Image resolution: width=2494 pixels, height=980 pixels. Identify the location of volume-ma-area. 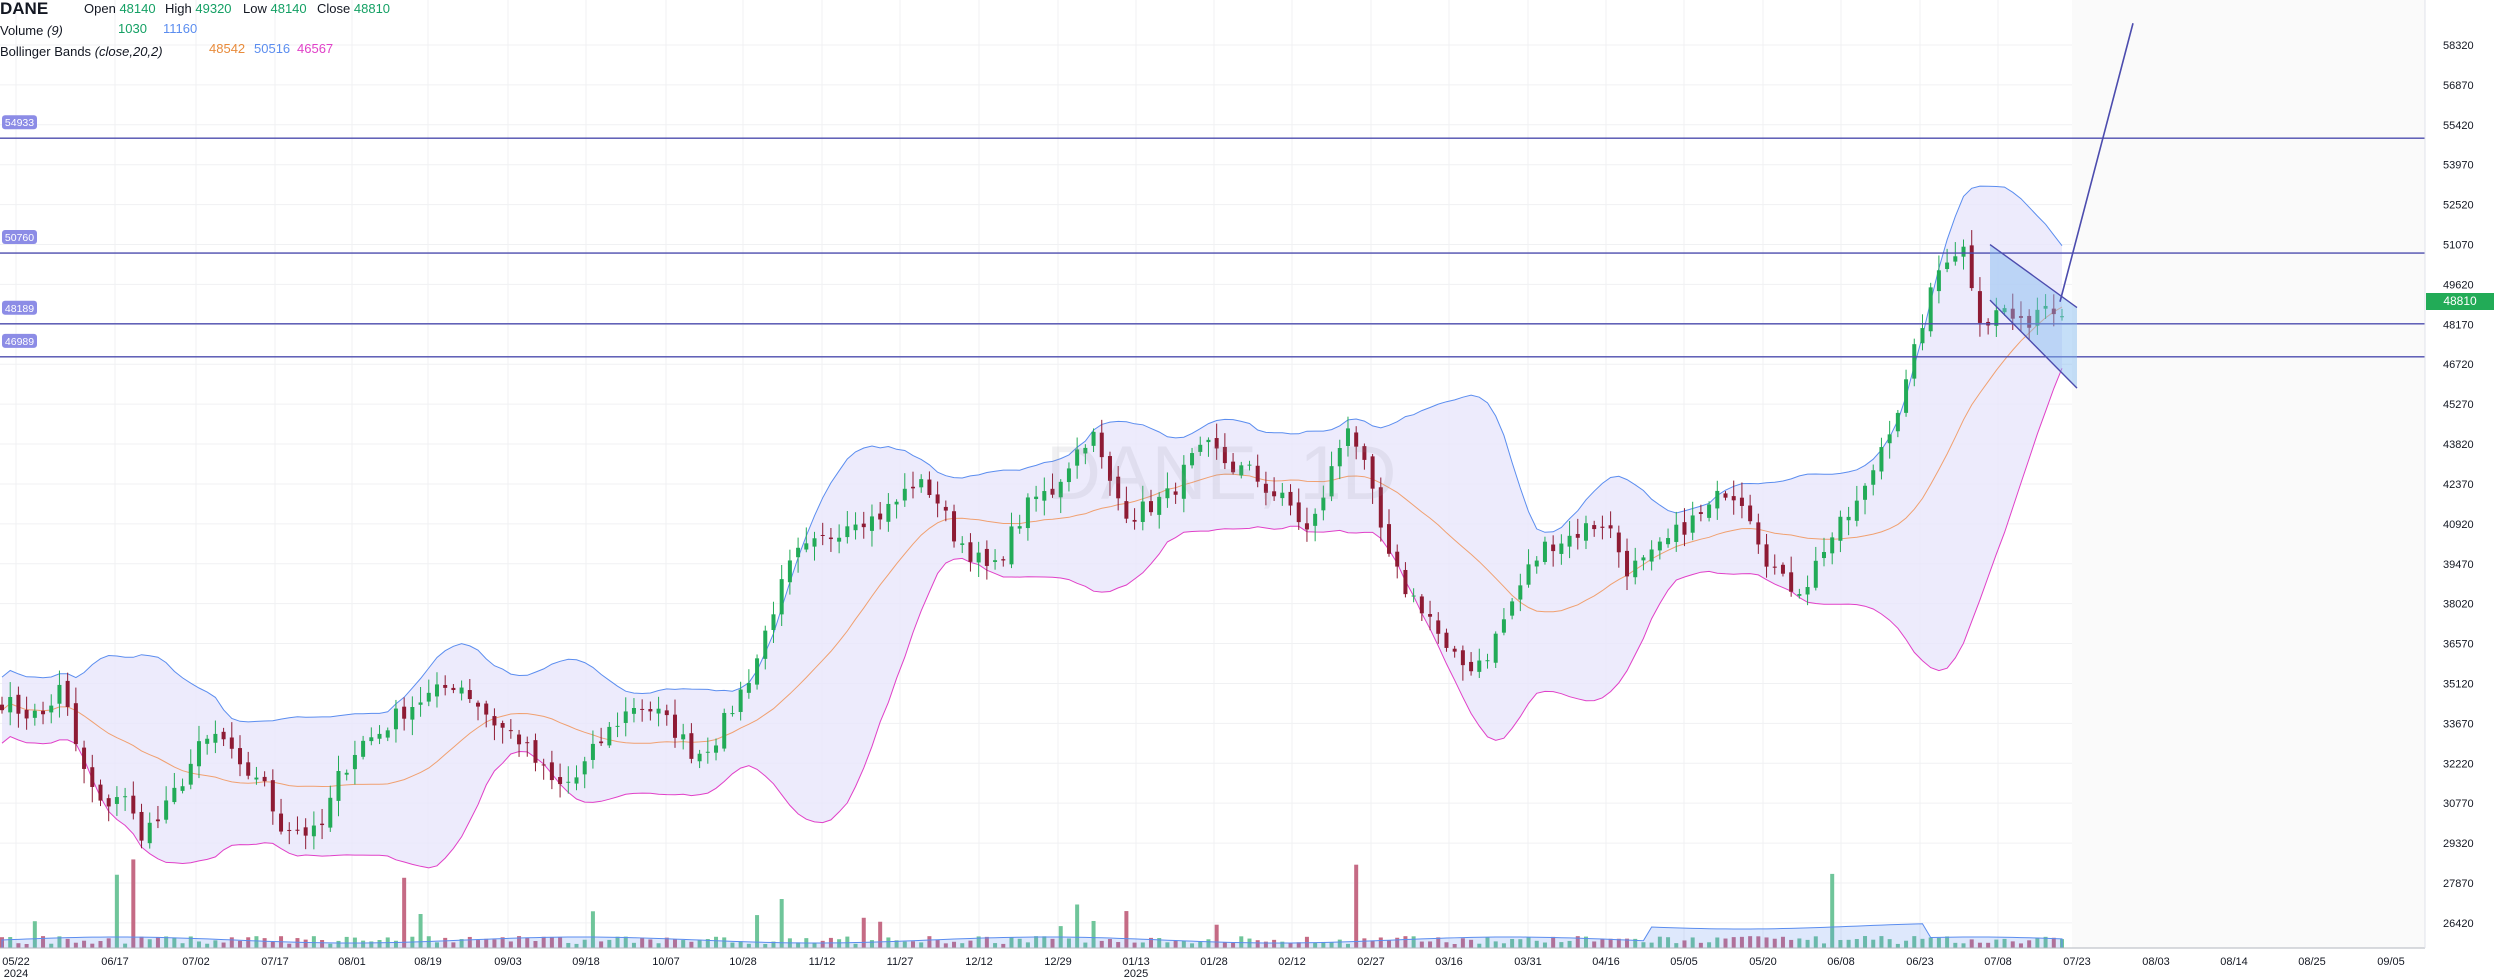
(1032, 936).